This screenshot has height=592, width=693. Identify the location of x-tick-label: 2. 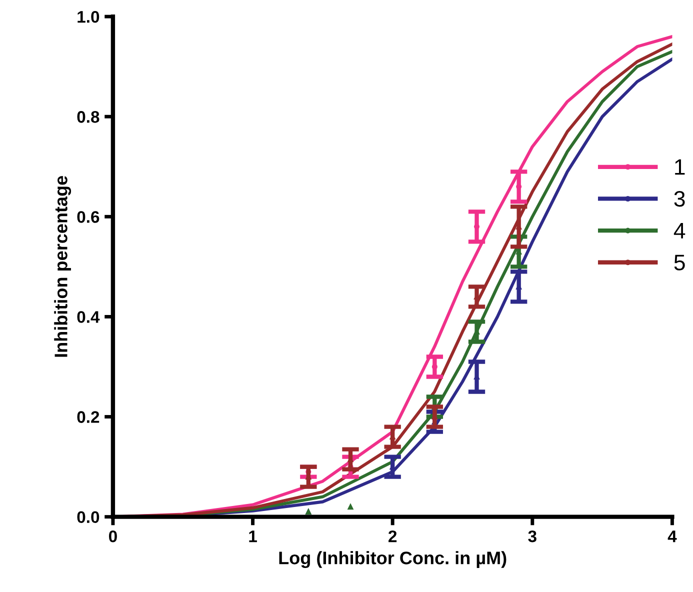
(392, 536).